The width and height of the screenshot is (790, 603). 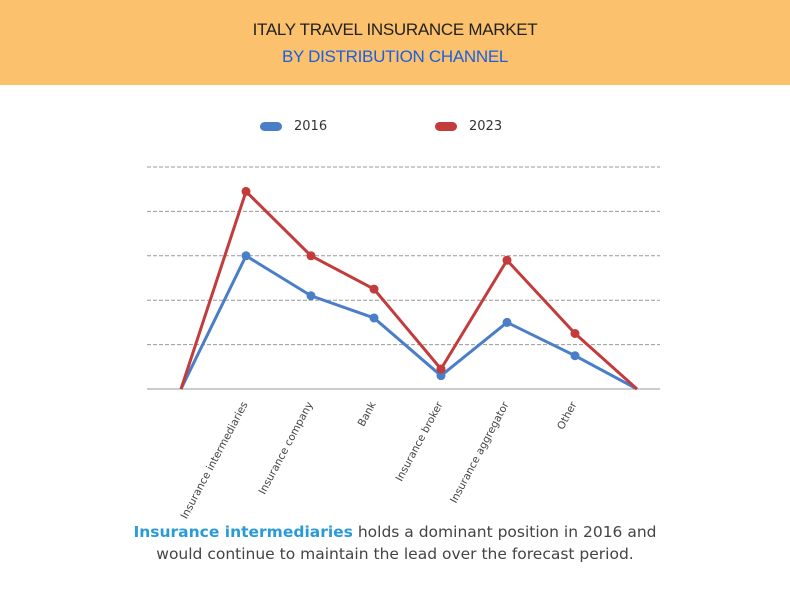 What do you see at coordinates (395, 56) in the screenshot?
I see `chart-subtitle: BY DISTRIBUTION CHANNEL` at bounding box center [395, 56].